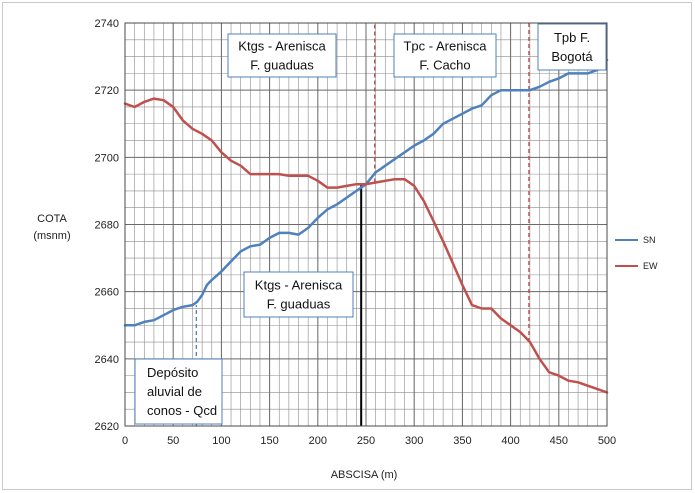  What do you see at coordinates (125, 441) in the screenshot?
I see `x-tick-label: 0` at bounding box center [125, 441].